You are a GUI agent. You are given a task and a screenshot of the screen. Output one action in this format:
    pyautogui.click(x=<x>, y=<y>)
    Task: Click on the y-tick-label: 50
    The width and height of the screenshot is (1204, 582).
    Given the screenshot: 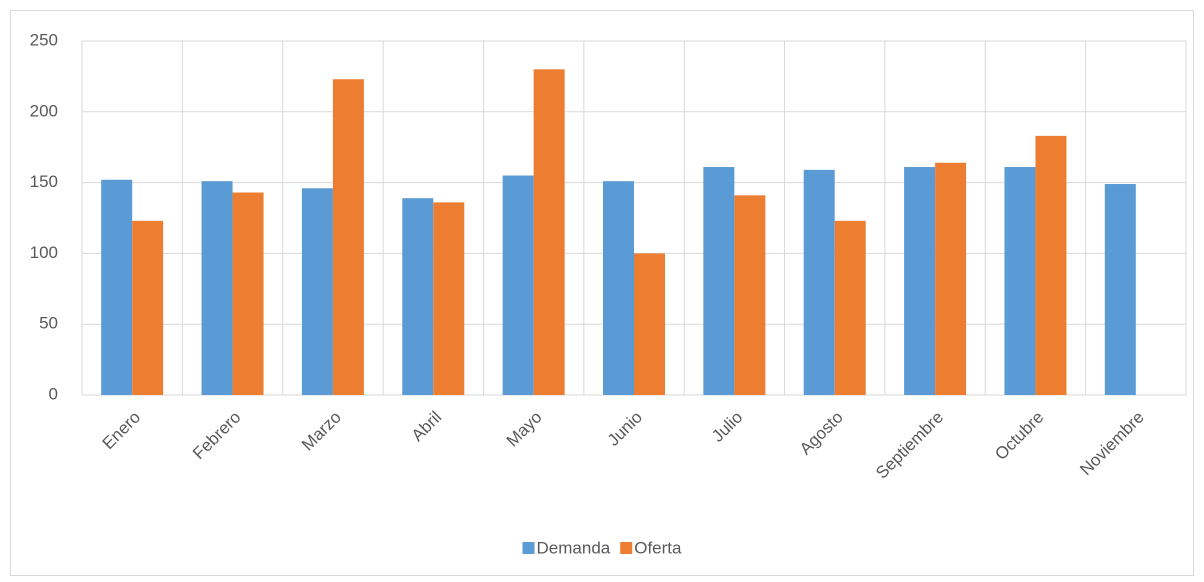 What is the action you would take?
    pyautogui.click(x=48, y=323)
    